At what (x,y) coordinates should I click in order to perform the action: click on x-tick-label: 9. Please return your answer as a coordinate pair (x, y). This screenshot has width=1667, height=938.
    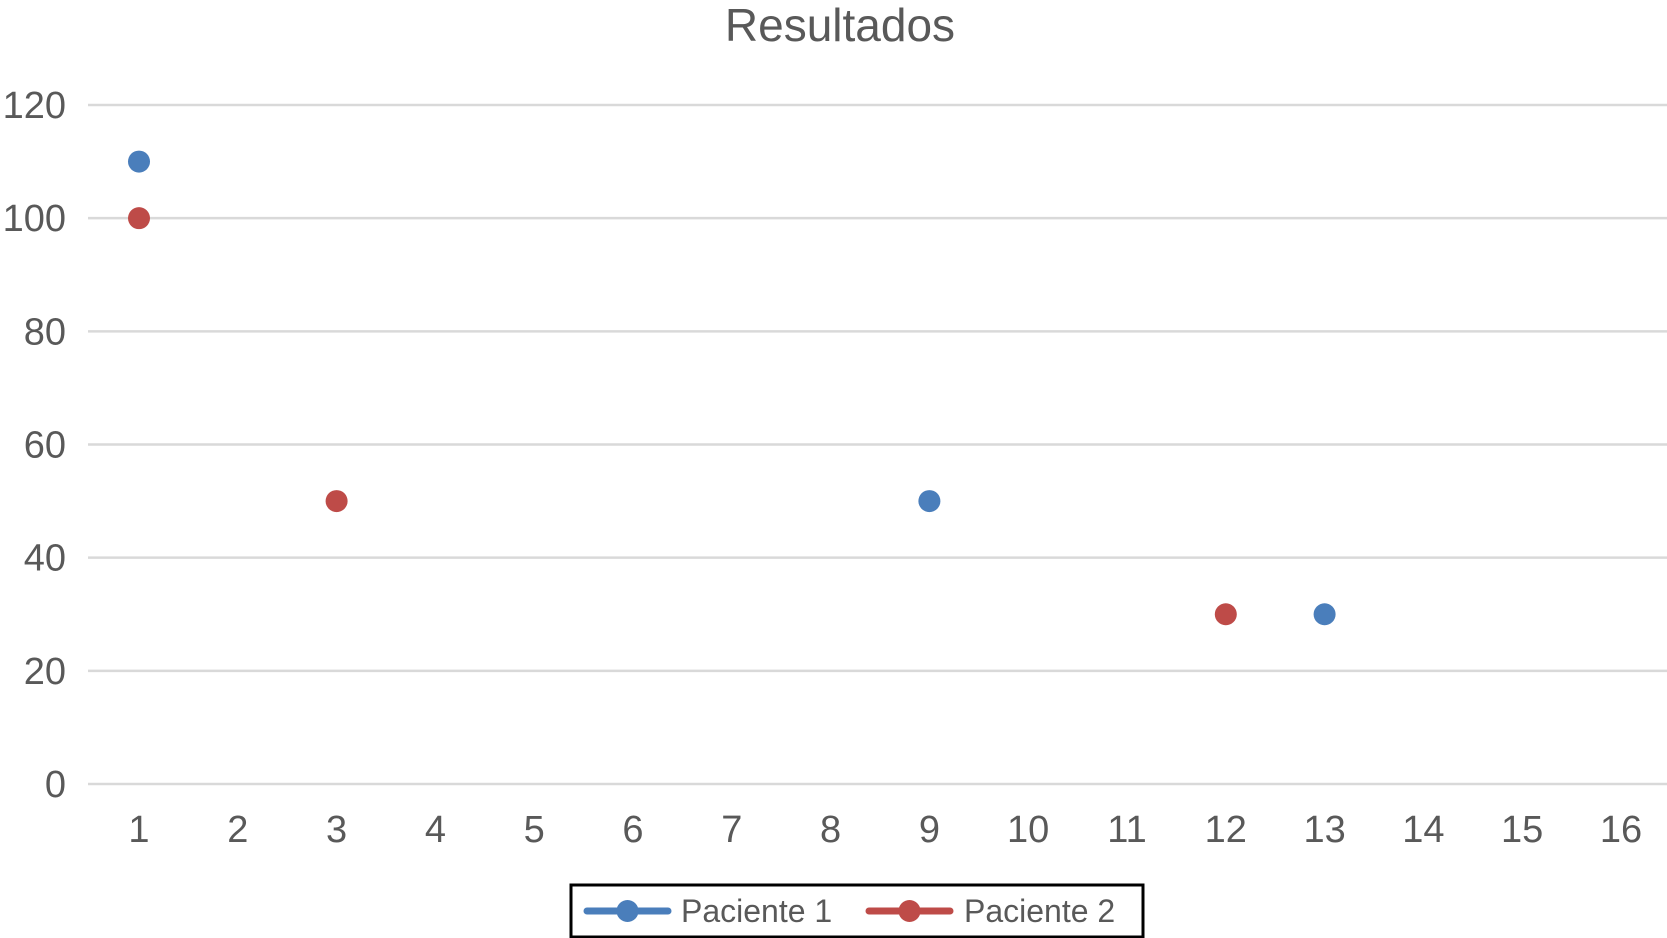
    Looking at the image, I should click on (929, 830).